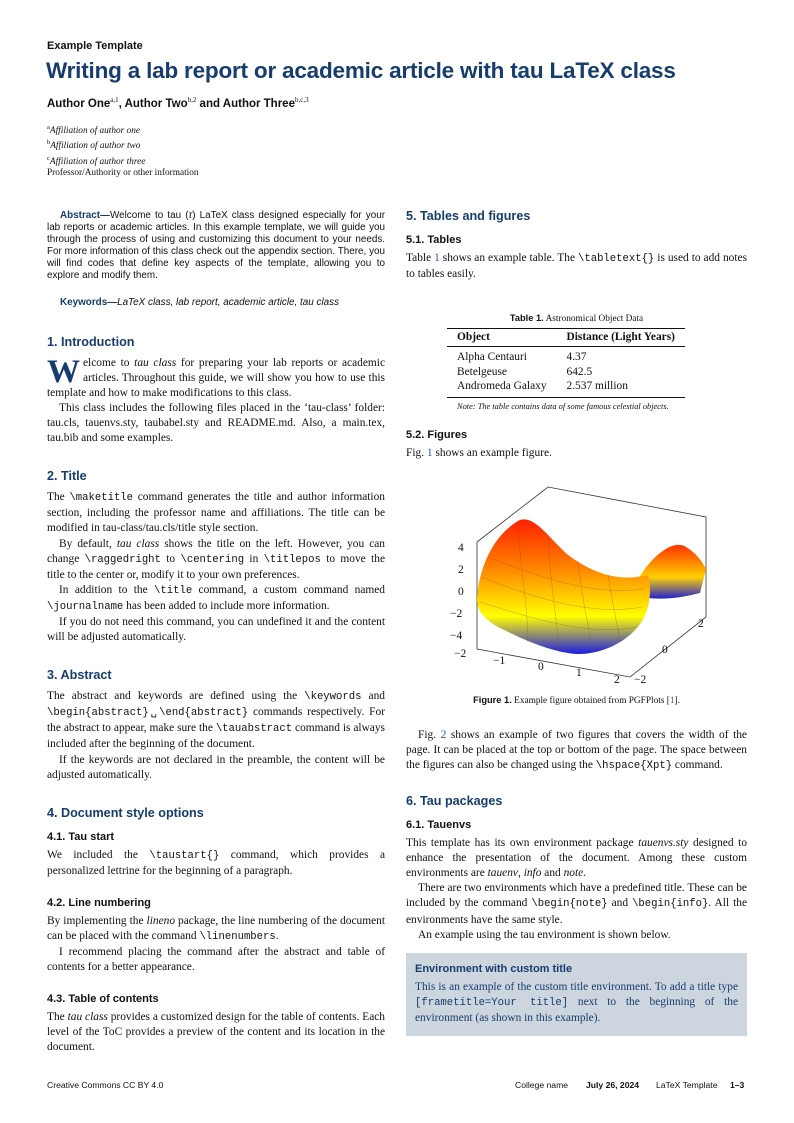  What do you see at coordinates (292, 559) in the screenshot?
I see `inline-code: \titlepos` at bounding box center [292, 559].